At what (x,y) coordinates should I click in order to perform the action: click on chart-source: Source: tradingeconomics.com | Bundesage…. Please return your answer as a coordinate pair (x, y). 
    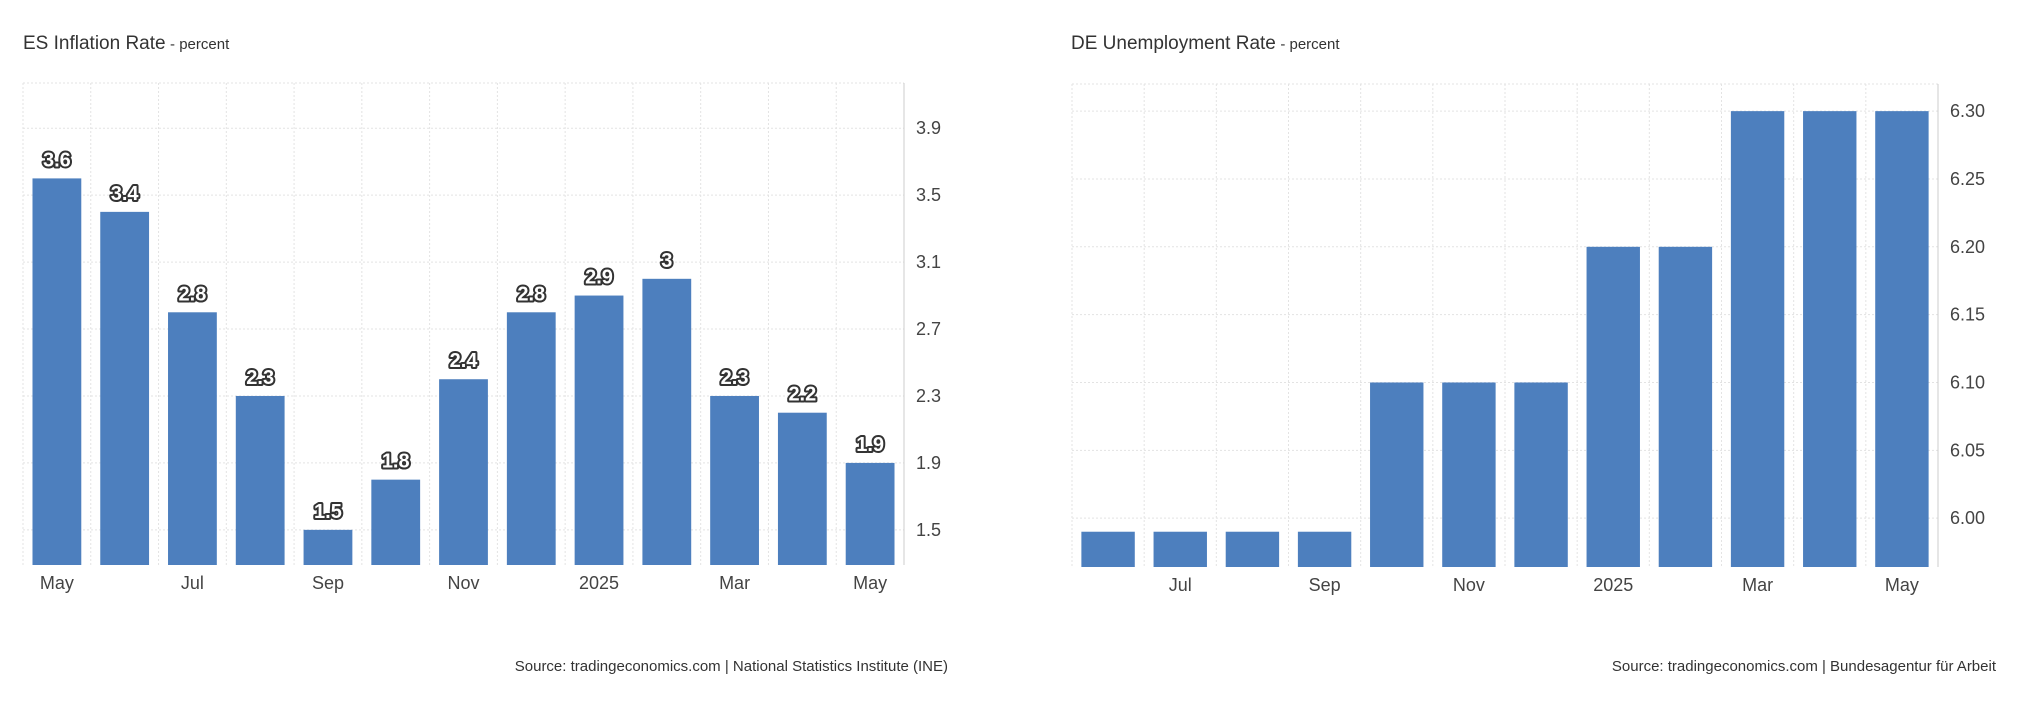
    Looking at the image, I should click on (1803, 666).